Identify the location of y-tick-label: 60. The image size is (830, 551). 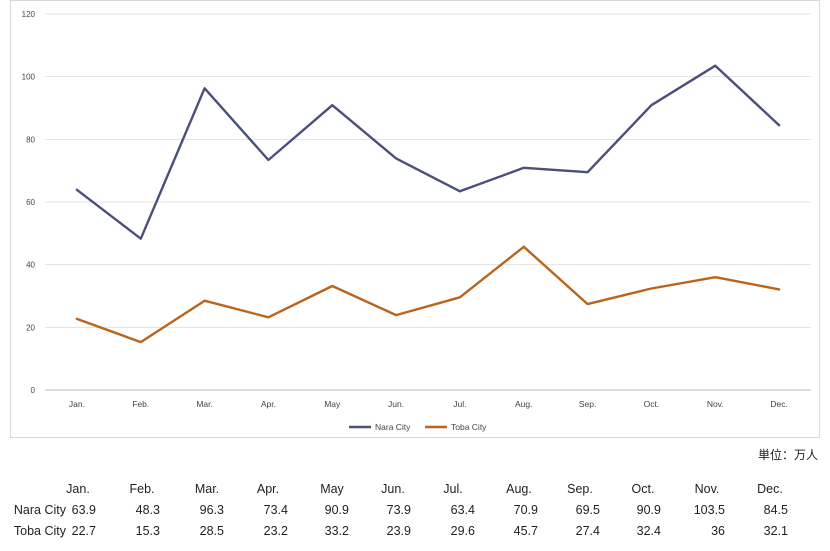
(30, 202).